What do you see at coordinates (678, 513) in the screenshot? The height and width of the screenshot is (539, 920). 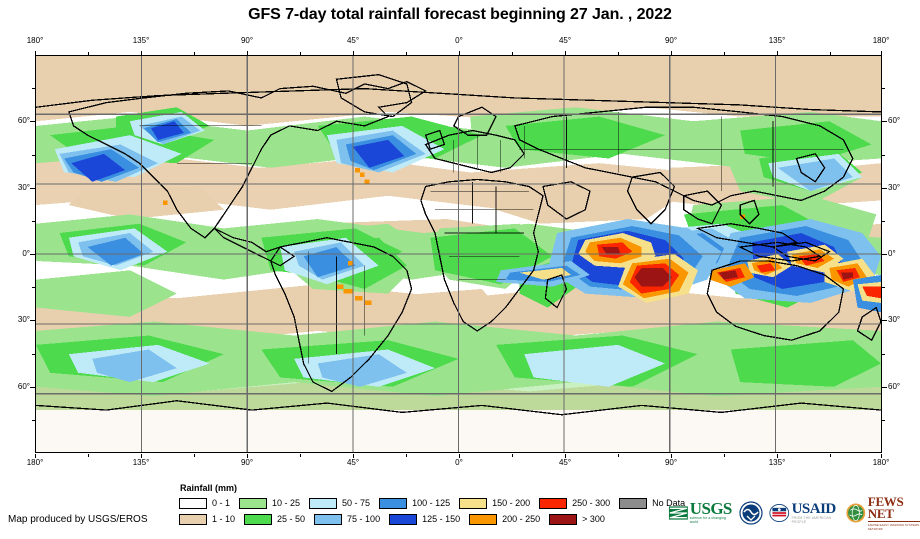 I see `usgs-wave-icon` at bounding box center [678, 513].